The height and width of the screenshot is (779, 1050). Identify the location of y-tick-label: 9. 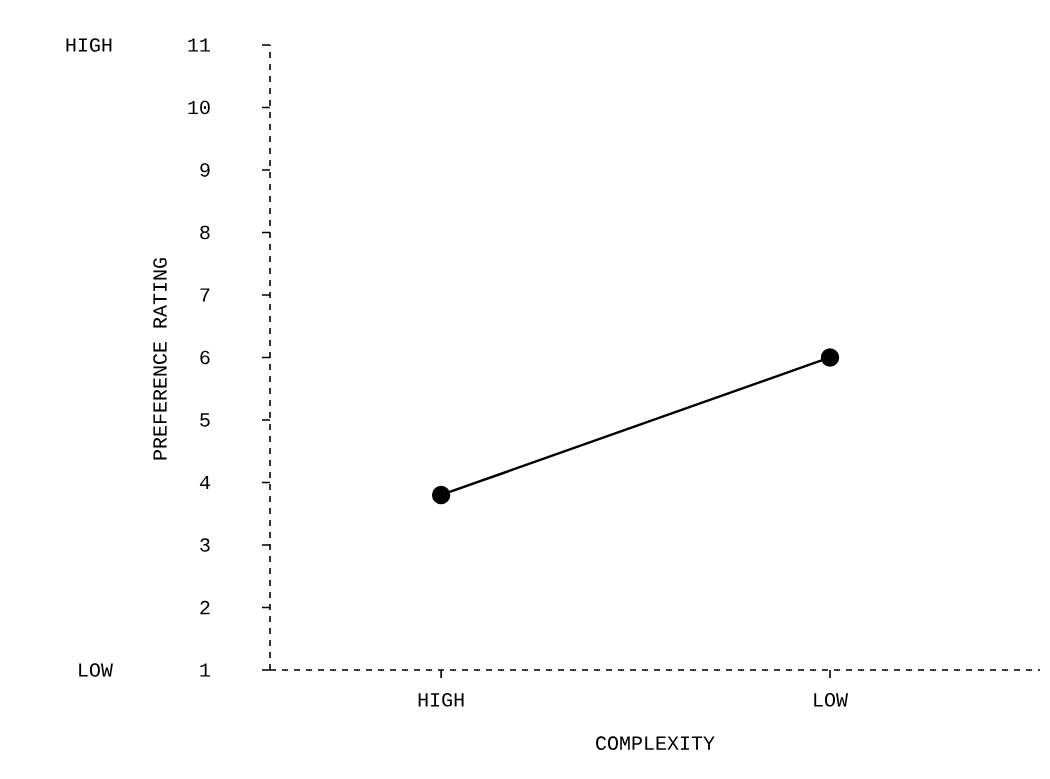
(205, 170).